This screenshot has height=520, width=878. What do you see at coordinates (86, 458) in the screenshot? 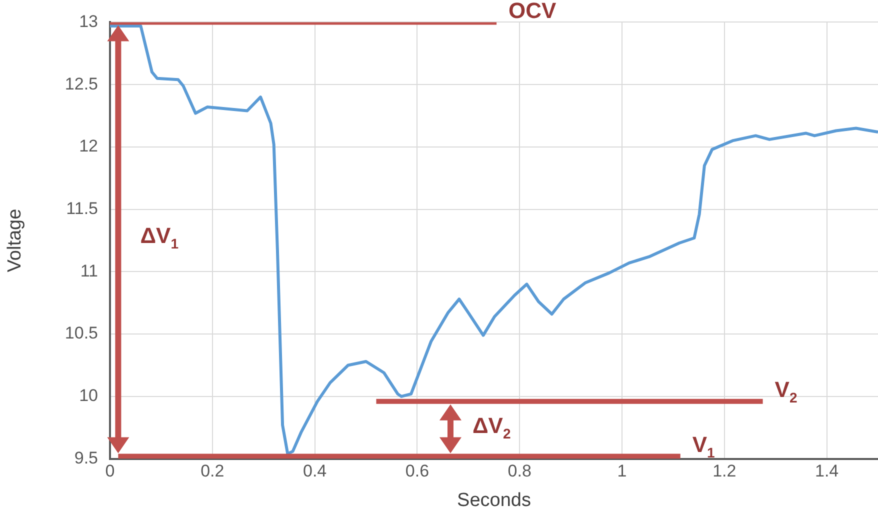
I see `y-tick-label: 9.5` at bounding box center [86, 458].